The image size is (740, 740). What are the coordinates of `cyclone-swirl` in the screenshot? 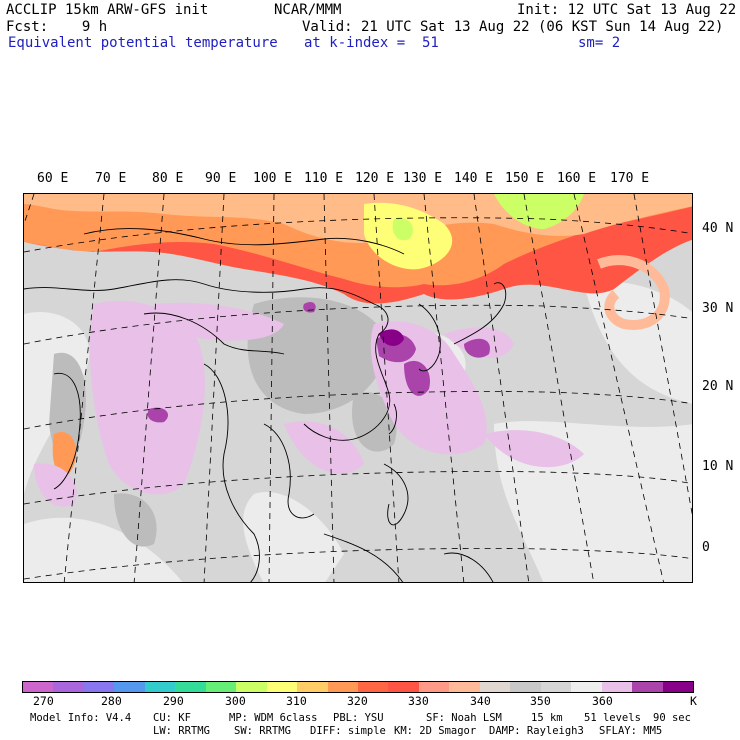 It's located at (633, 292).